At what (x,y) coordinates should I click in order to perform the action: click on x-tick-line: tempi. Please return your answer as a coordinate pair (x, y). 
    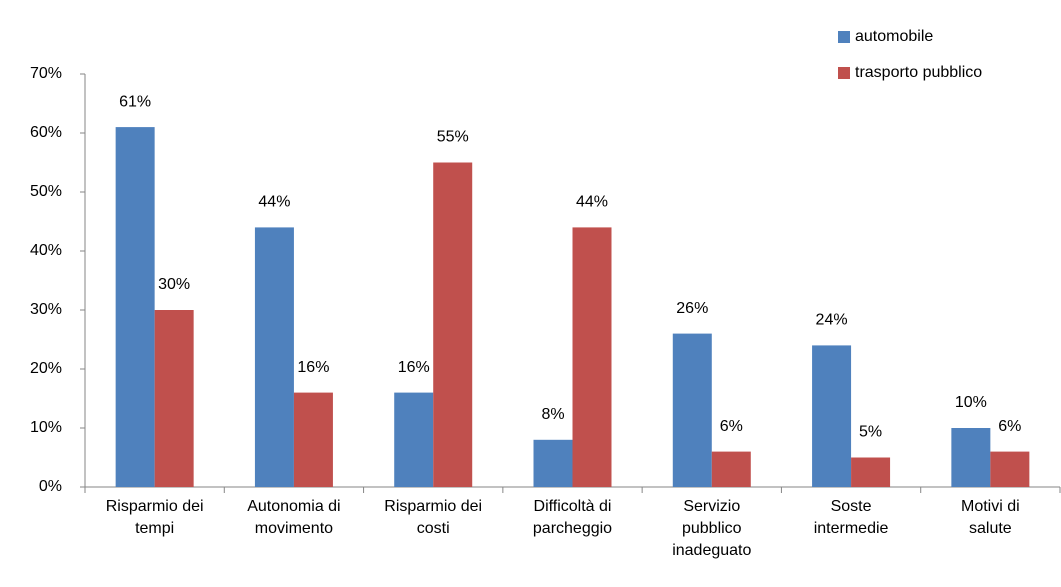
    Looking at the image, I should click on (154, 528).